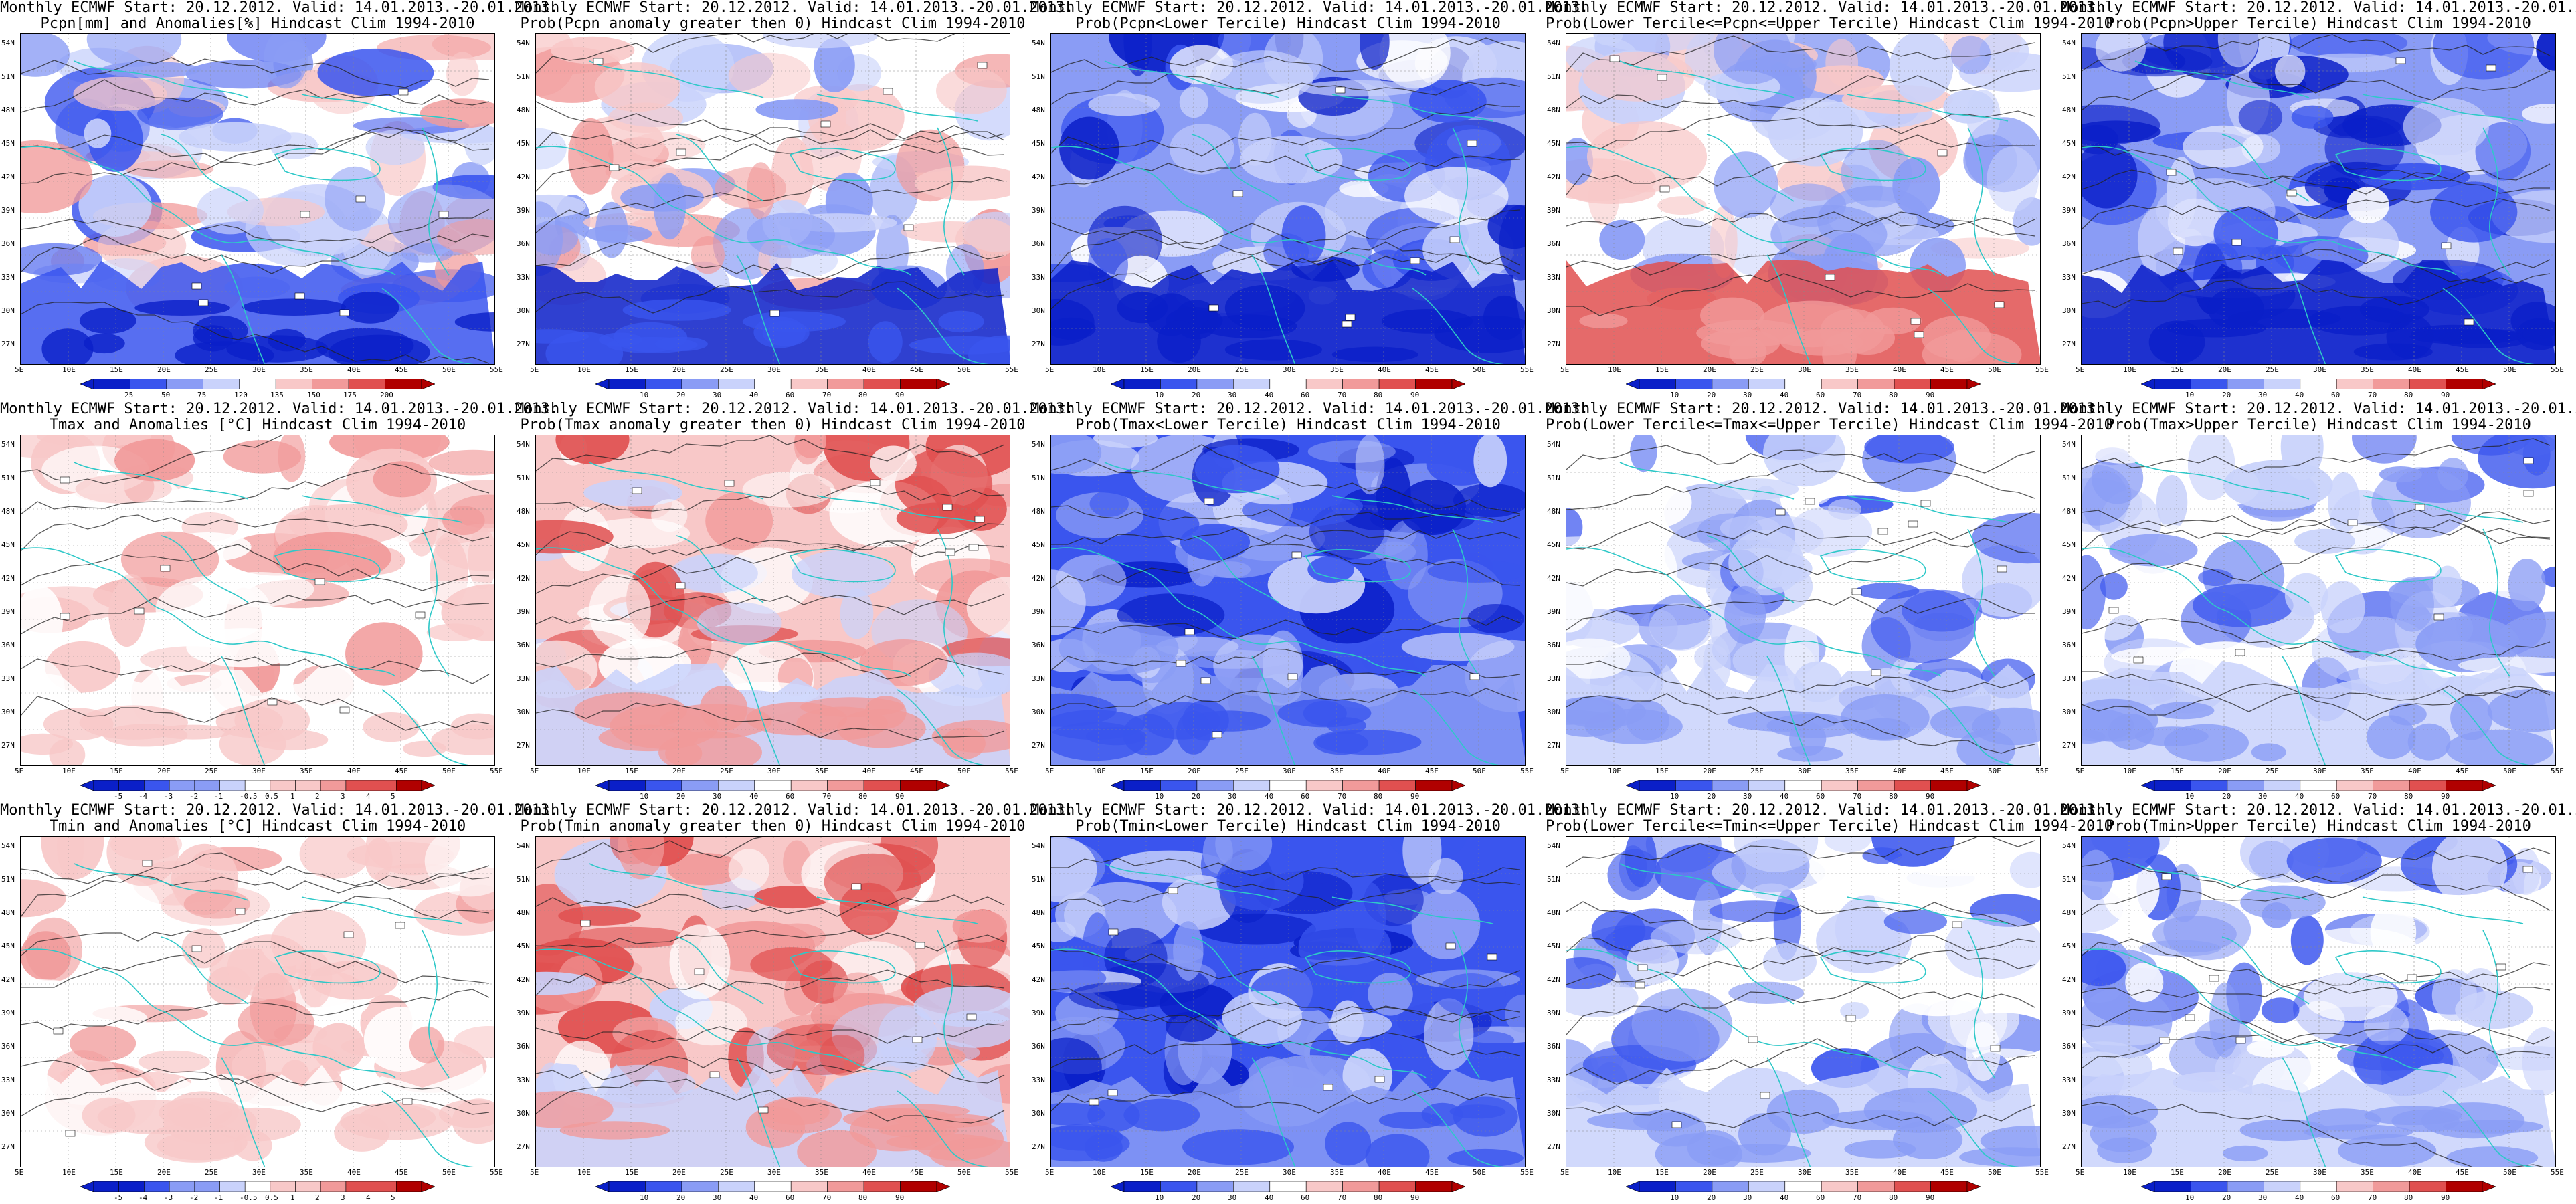  Describe the element at coordinates (1857, 395) in the screenshot. I see `colorbar-tick-label: 70` at that location.